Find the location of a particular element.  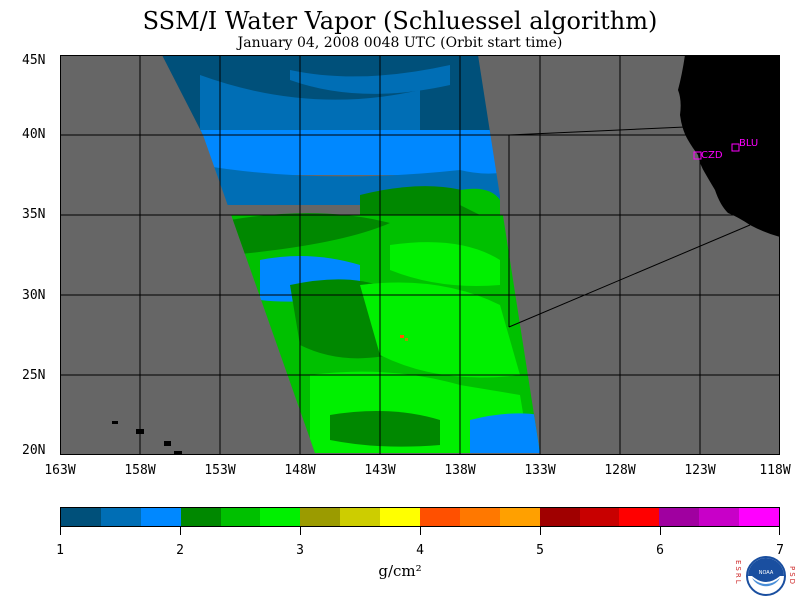

lon-label-153w: 153W is located at coordinates (220, 470).